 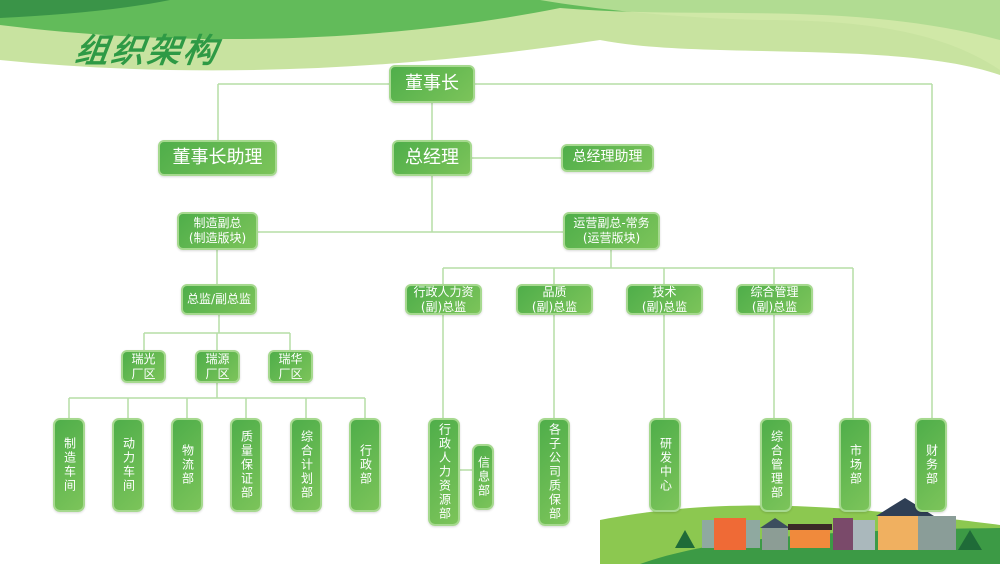 I want to click on node-general-manager: 总经理, so click(x=432, y=158).